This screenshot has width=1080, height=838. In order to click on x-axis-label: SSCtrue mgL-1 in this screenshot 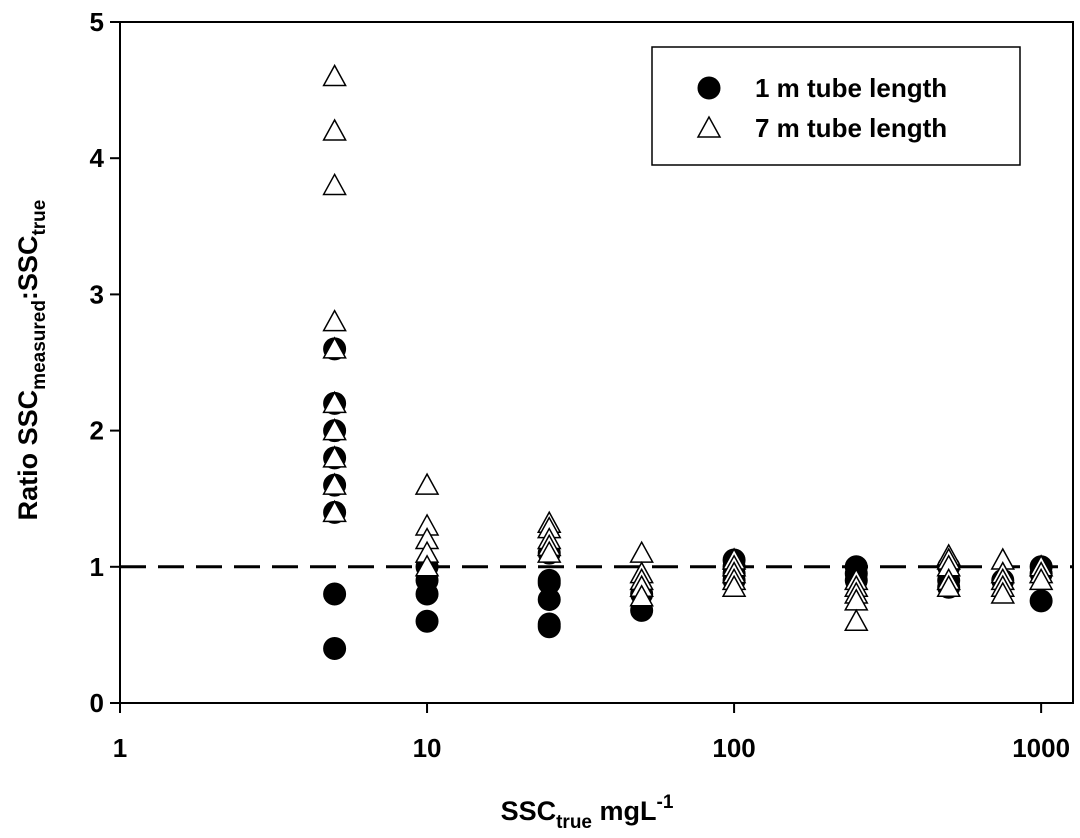, I will do `click(587, 812)`.